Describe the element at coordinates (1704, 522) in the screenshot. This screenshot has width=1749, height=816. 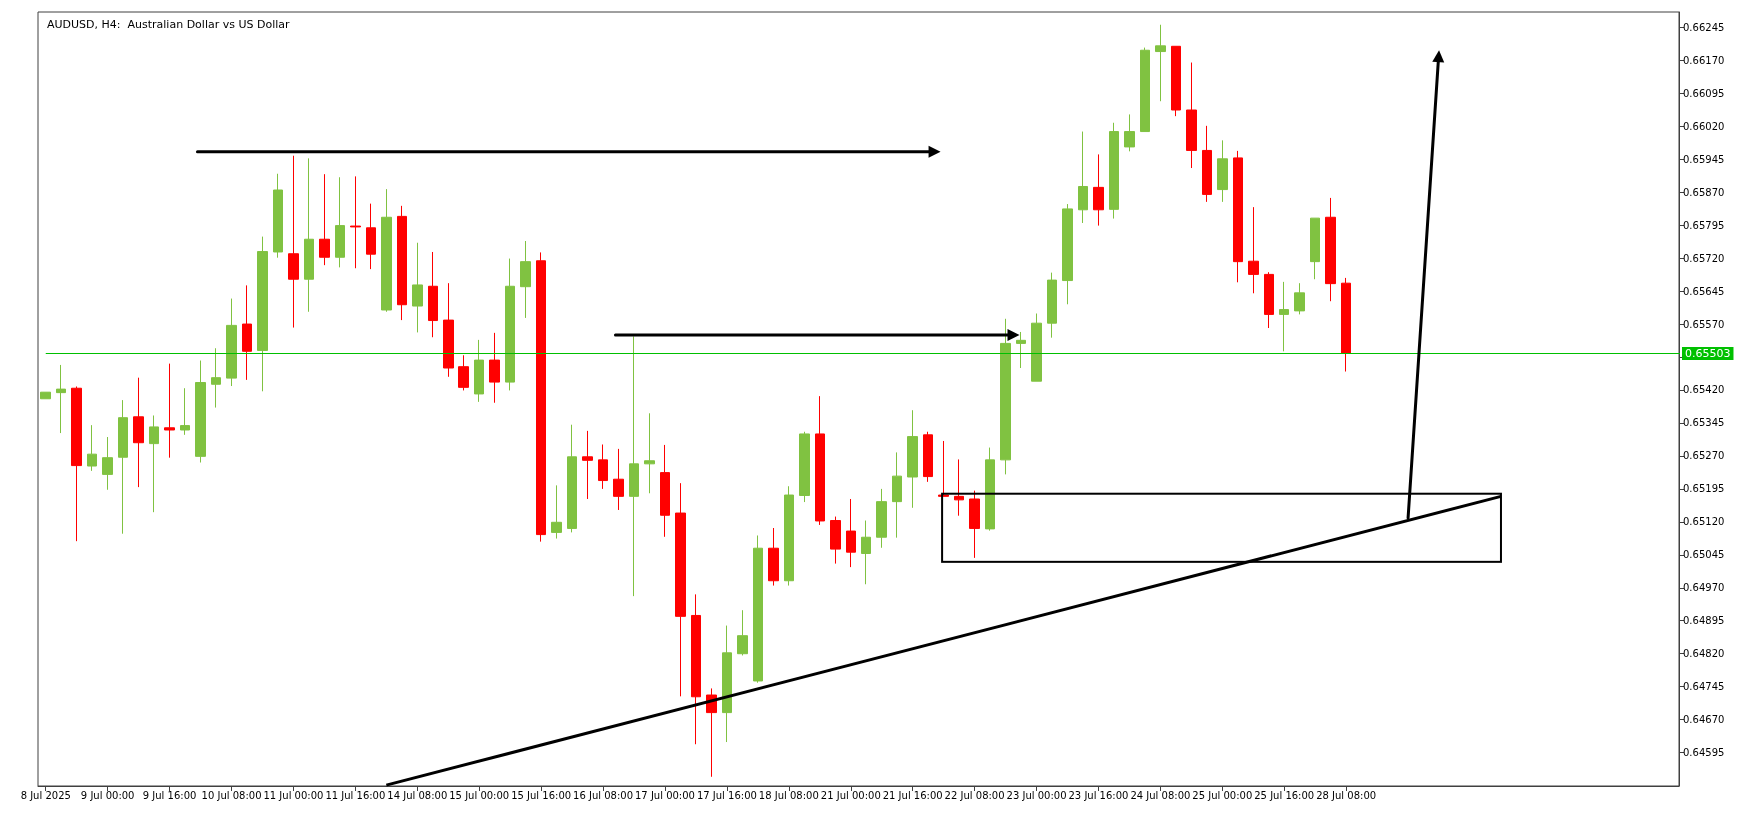
I see `y-tick-label: 0.65120` at that location.